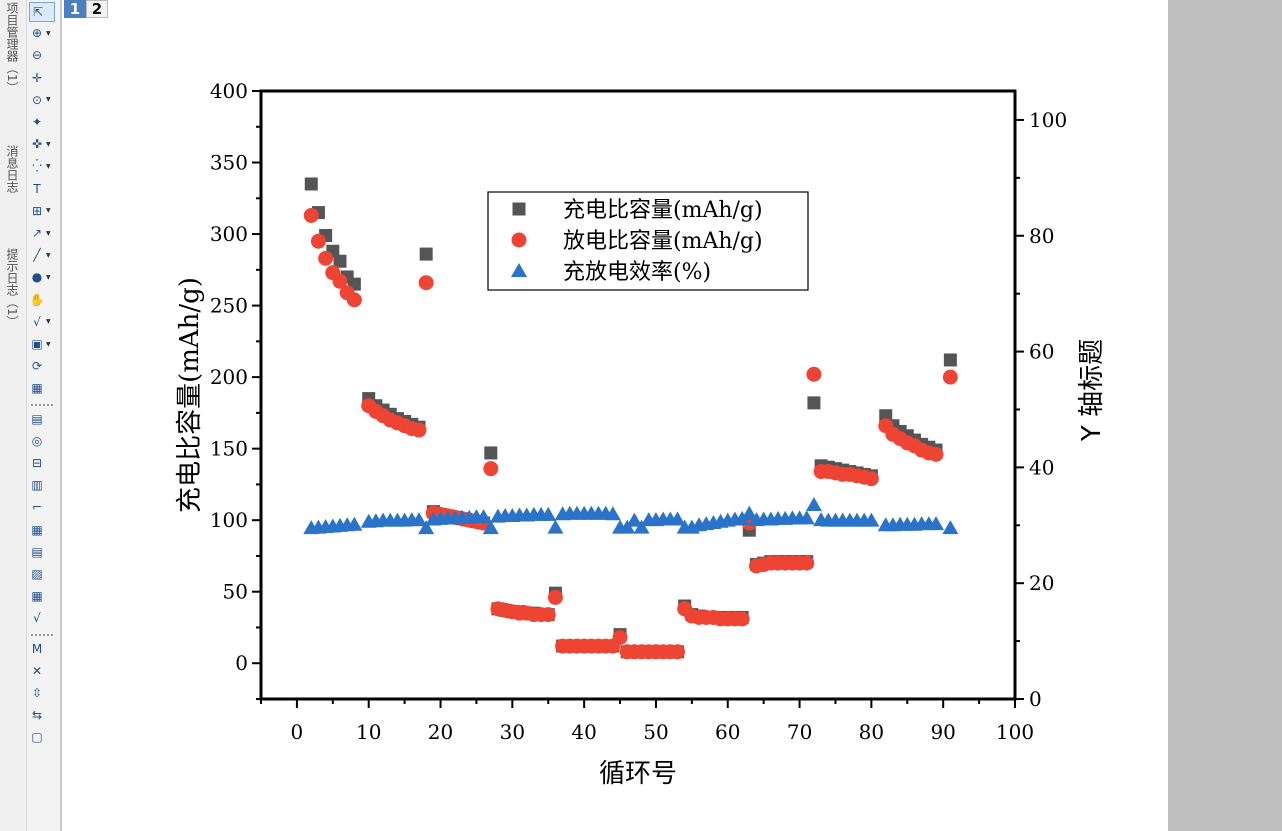  I want to click on page-tab-2: 2, so click(97, 9).